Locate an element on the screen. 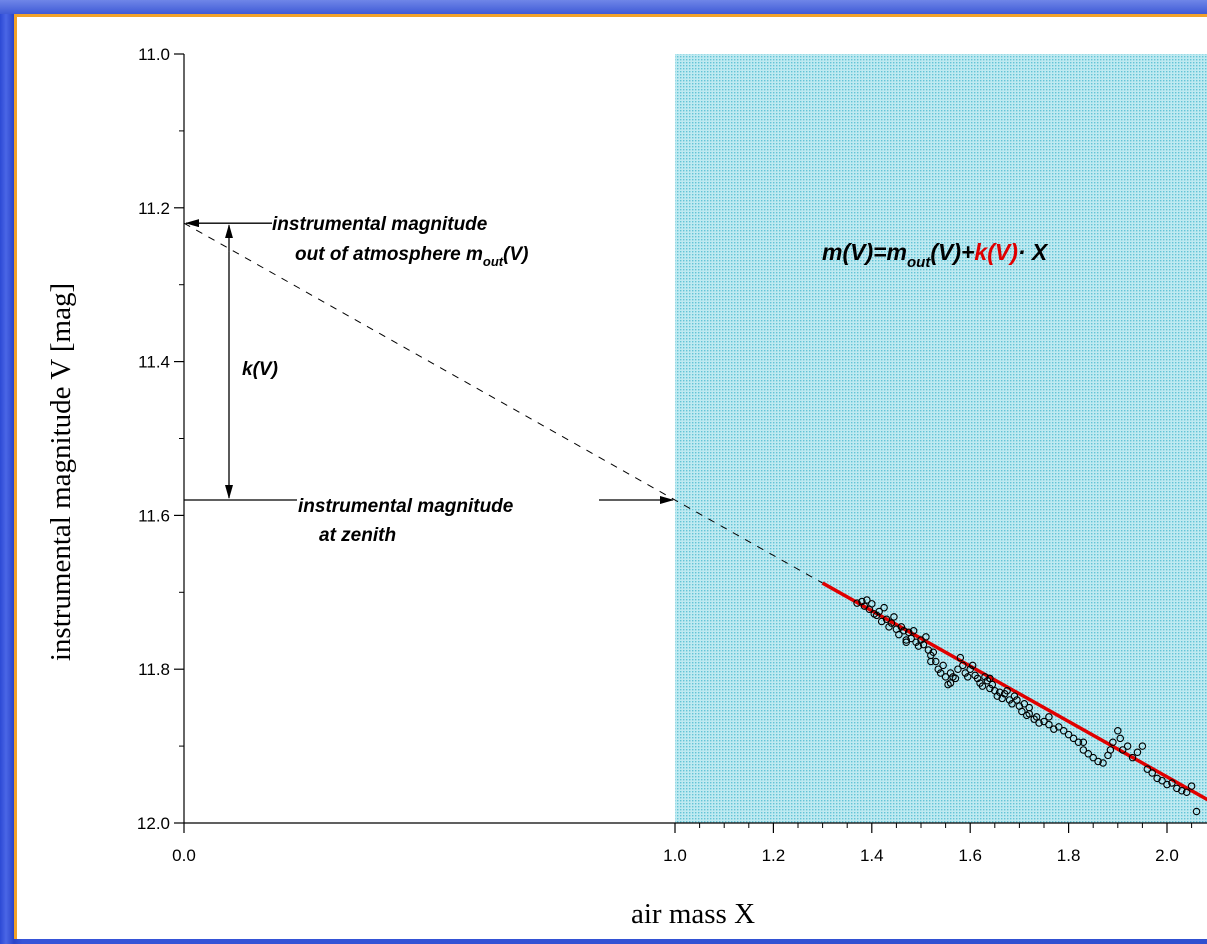 The height and width of the screenshot is (944, 1207). annotation-out-prefix: out of atmosphere m is located at coordinates (389, 254).